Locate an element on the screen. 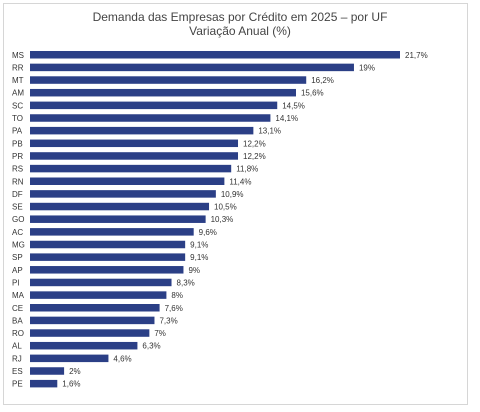 The image size is (480, 412). bar-al is located at coordinates (84, 345).